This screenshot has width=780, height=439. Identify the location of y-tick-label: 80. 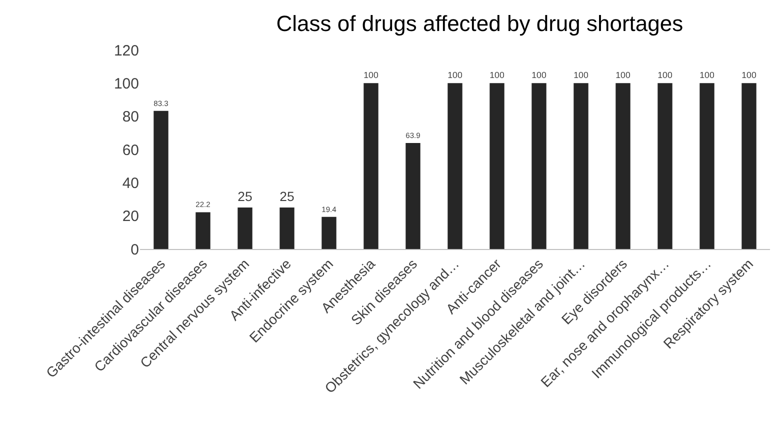
(130, 117).